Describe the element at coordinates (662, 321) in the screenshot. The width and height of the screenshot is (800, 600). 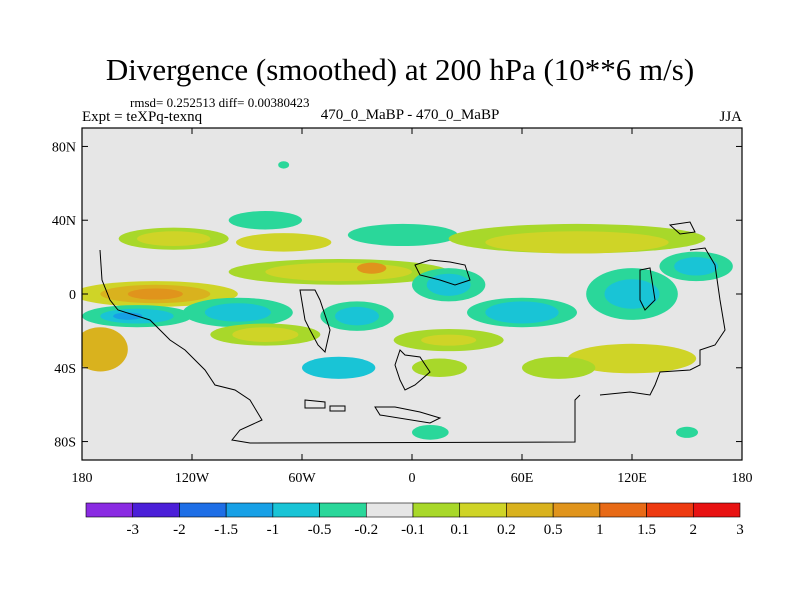
I see `coastline-pacific` at that location.